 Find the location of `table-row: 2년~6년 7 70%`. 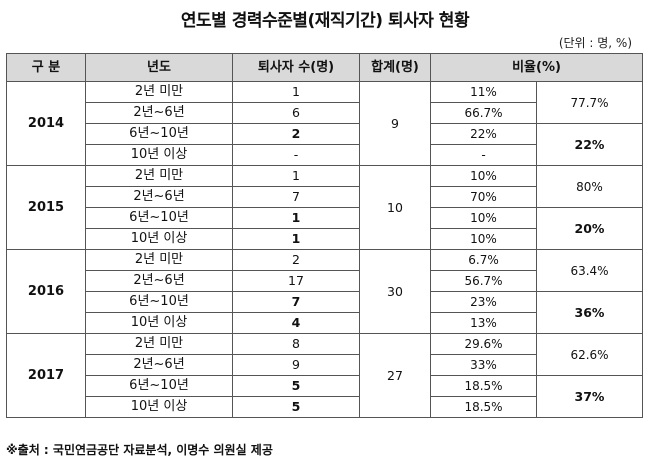

table-row: 2년~6년 7 70% is located at coordinates (325, 197).